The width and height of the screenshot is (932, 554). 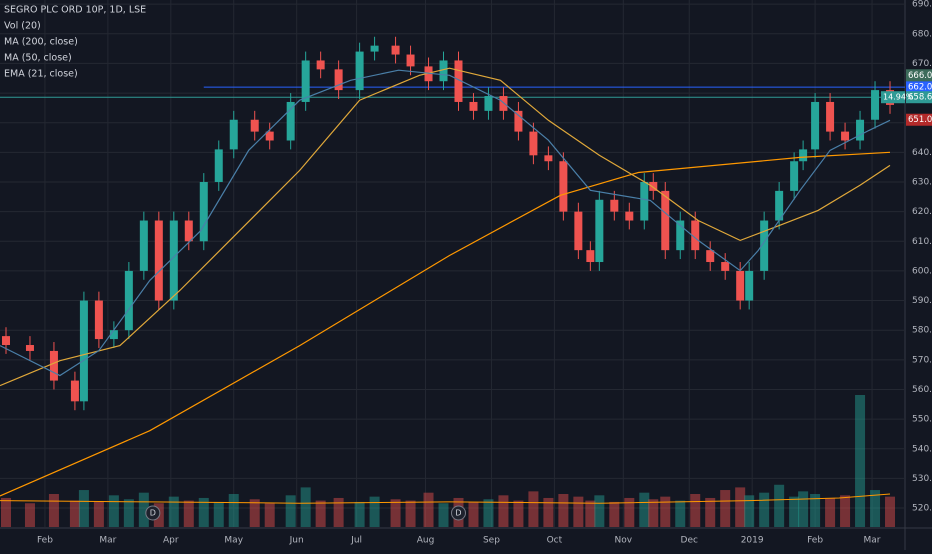 What do you see at coordinates (922, 5) in the screenshot?
I see `y-tick-label: 690.0` at bounding box center [922, 5].